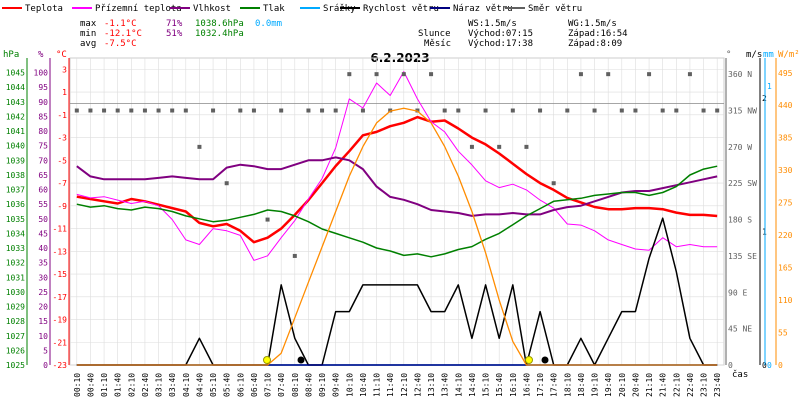 The height and width of the screenshot is (400, 800). Describe the element at coordinates (45, 365) in the screenshot. I see `axis-tick-humidity: 0` at that location.